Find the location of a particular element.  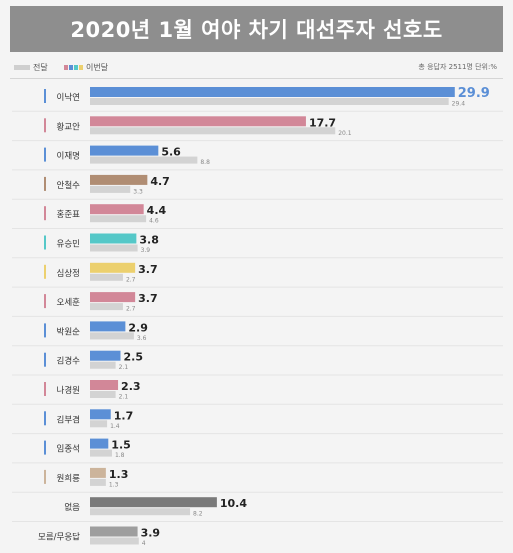

candidate-label: 심상정 is located at coordinates (68, 273).